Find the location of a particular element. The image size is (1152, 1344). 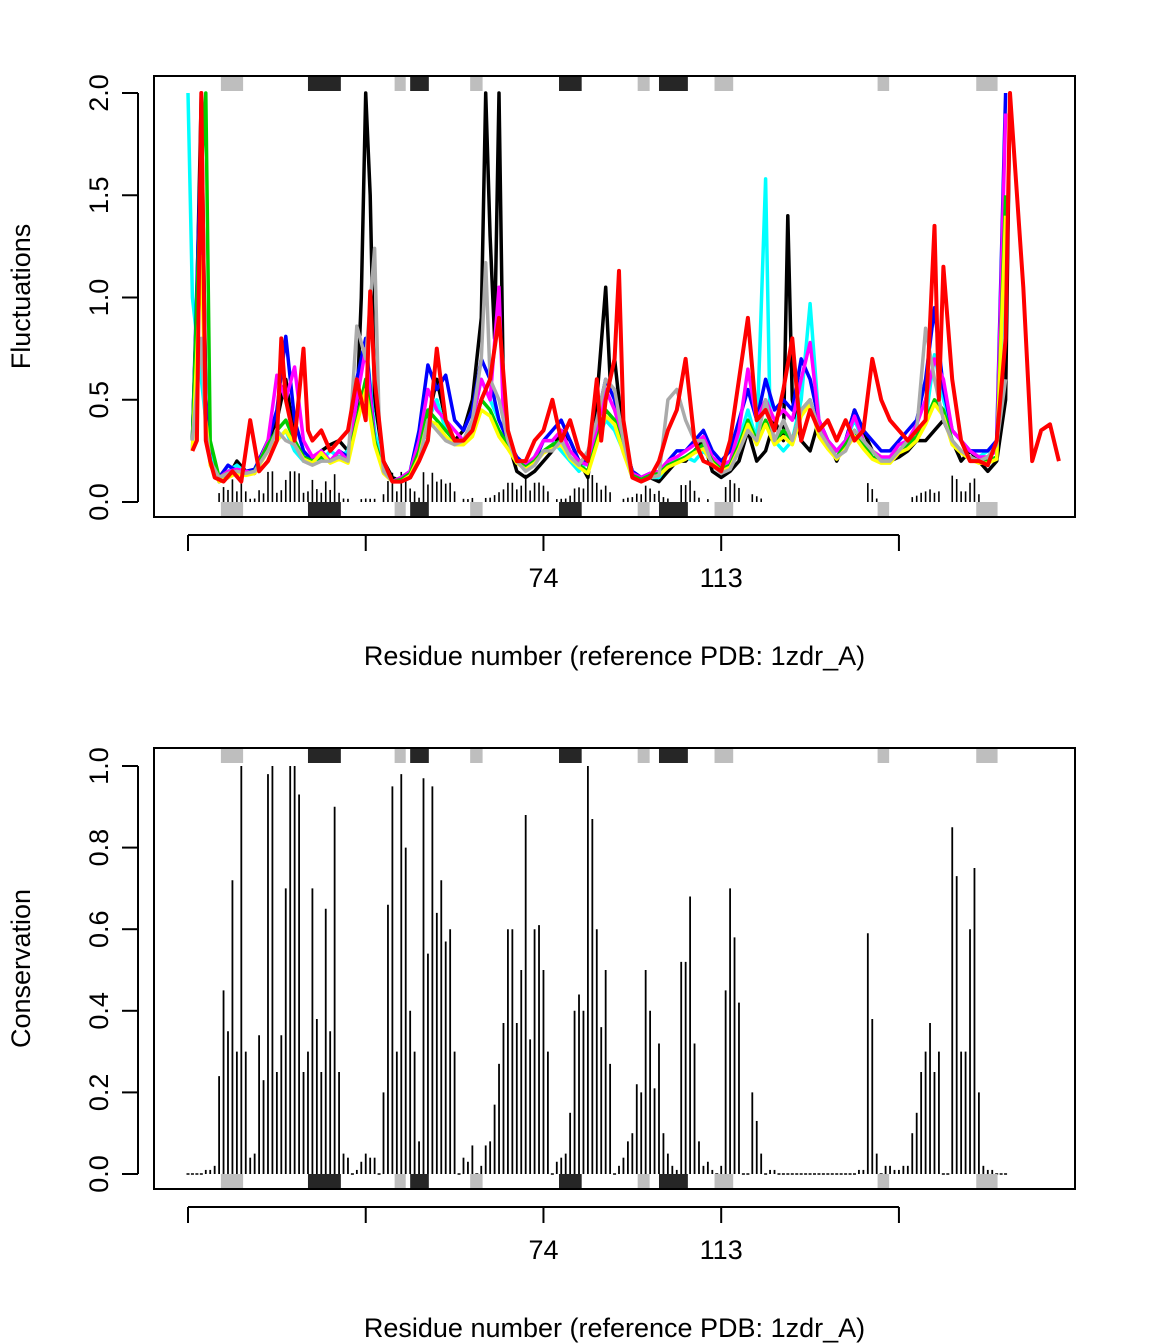

x-axis-bottom: 74 113 is located at coordinates (543, 1235).